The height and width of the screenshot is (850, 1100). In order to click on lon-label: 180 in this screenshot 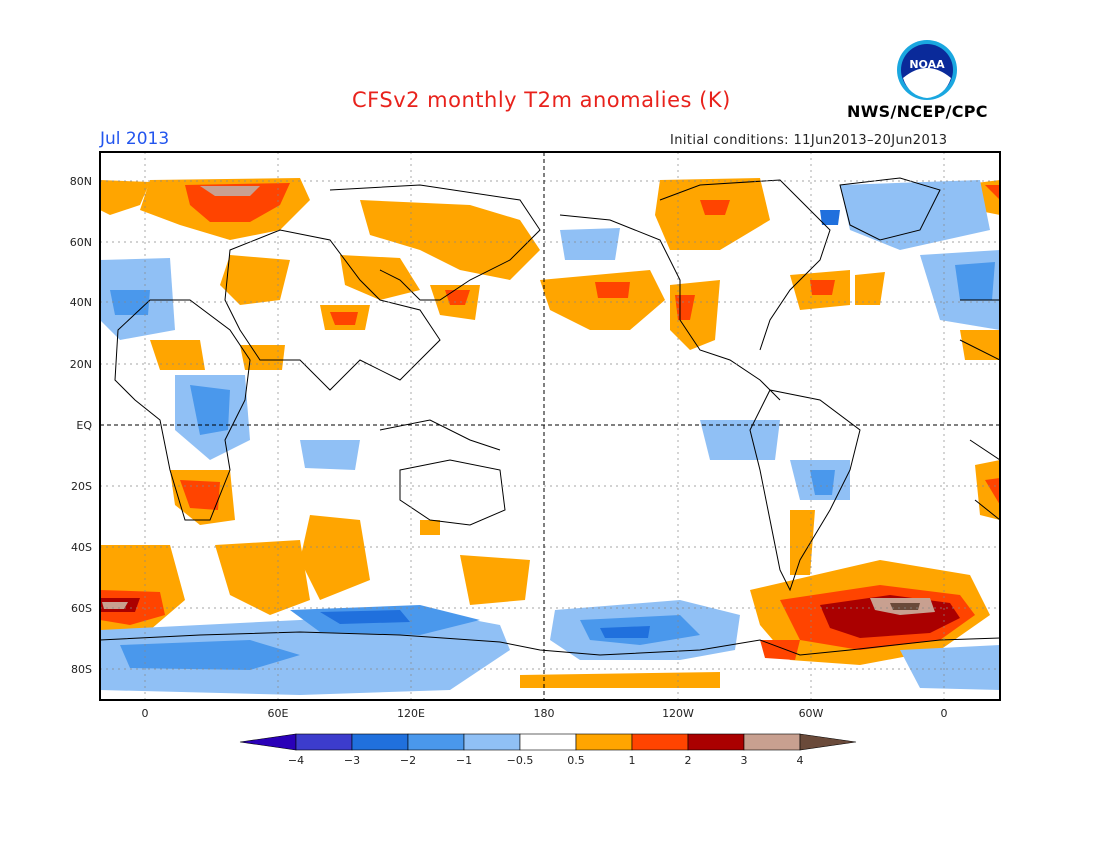, I will do `click(544, 713)`.